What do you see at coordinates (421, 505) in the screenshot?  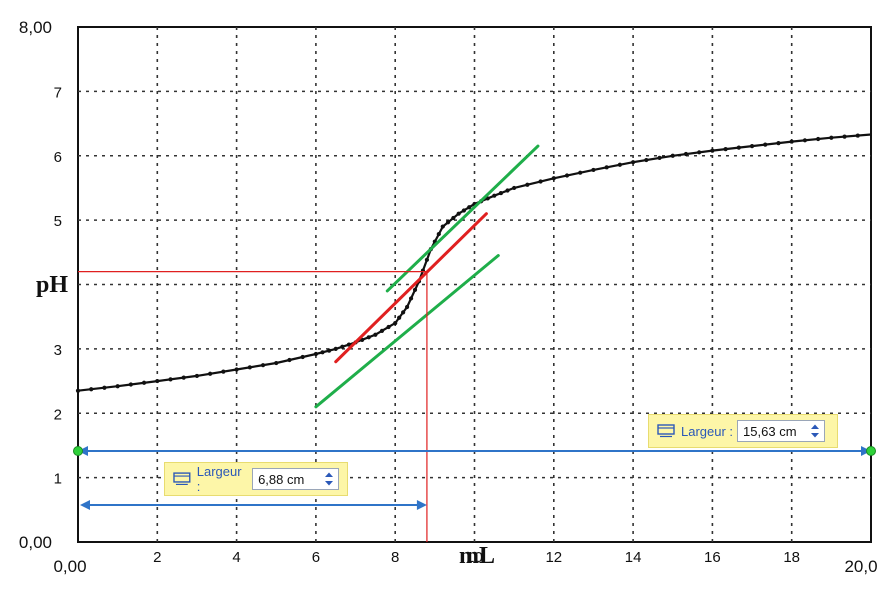 I see `partial-width-arrow-head-right` at bounding box center [421, 505].